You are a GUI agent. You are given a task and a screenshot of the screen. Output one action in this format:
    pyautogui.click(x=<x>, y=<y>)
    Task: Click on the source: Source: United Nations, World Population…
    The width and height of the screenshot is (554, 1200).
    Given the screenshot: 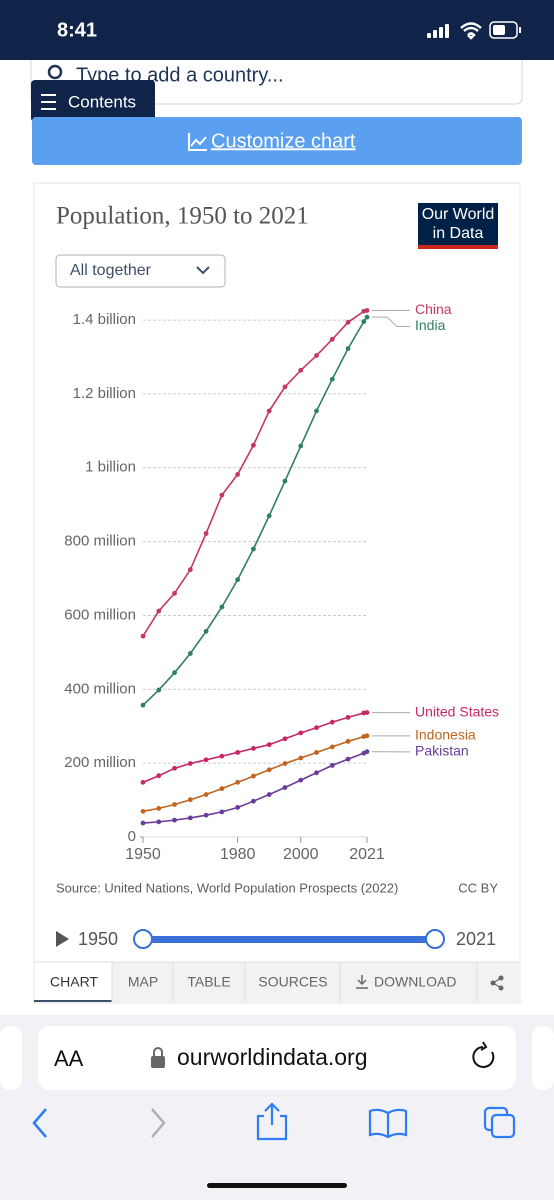 What is the action you would take?
    pyautogui.click(x=227, y=887)
    